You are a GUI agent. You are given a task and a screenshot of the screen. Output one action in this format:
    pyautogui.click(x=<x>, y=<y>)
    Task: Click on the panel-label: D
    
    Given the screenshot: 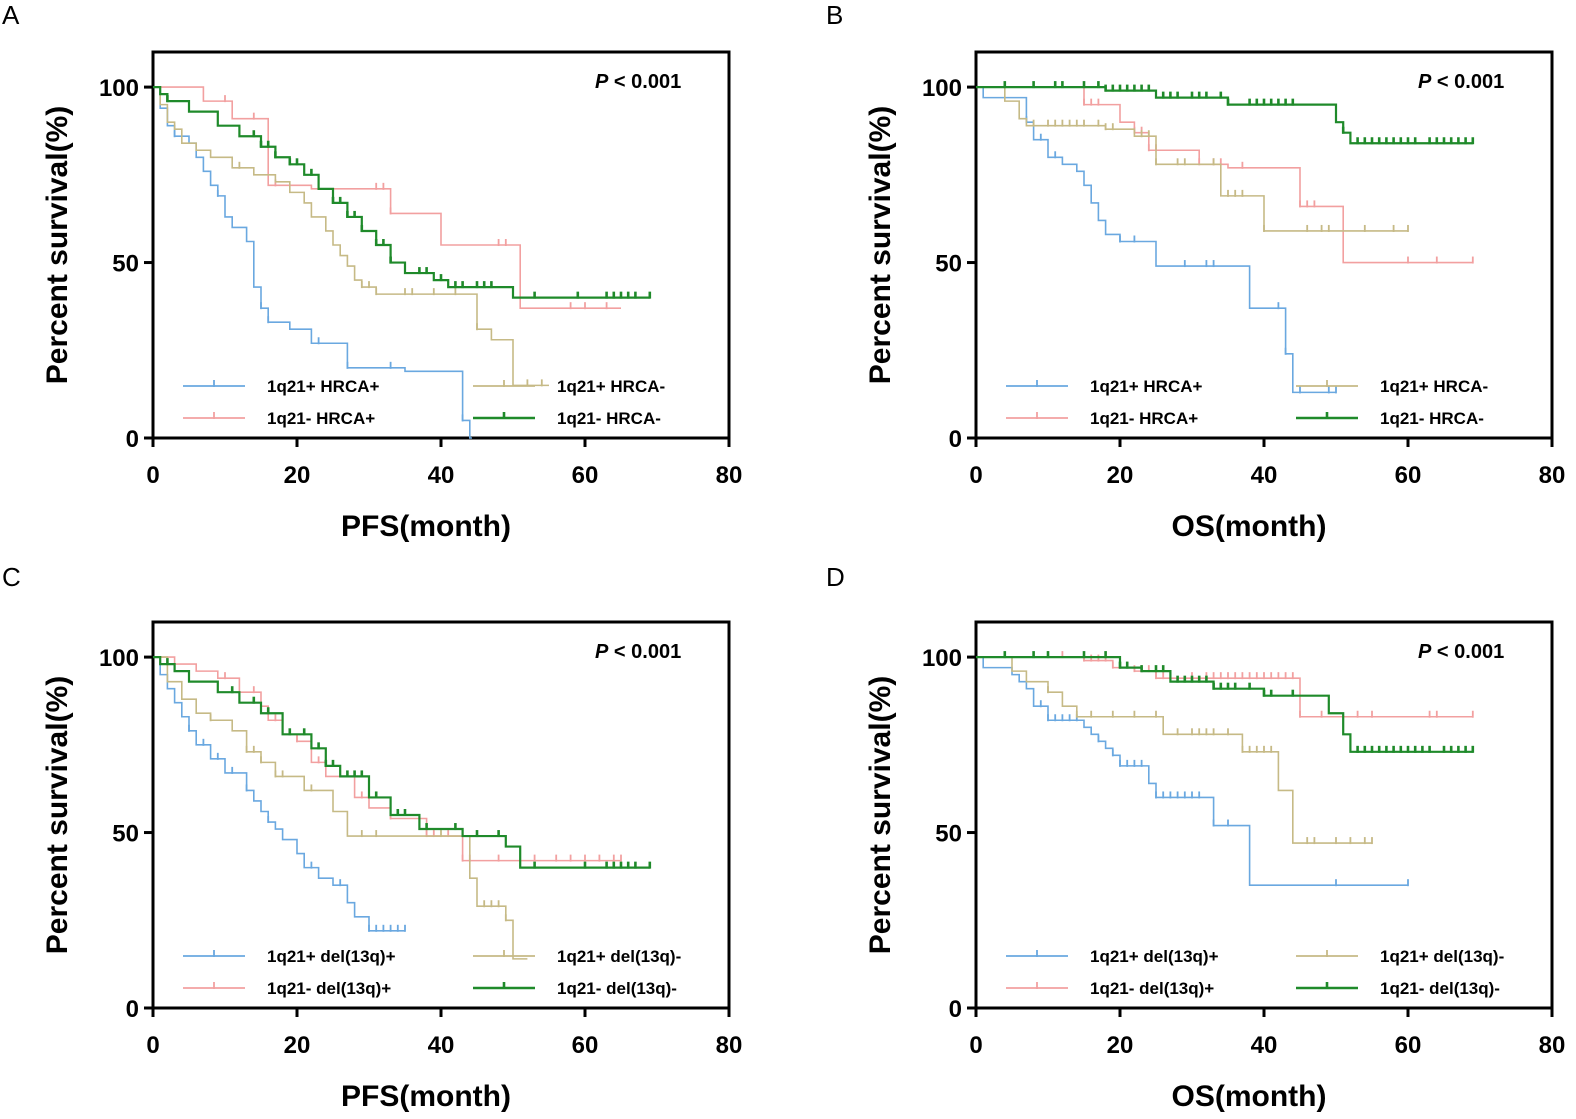 What is the action you would take?
    pyautogui.click(x=835, y=577)
    